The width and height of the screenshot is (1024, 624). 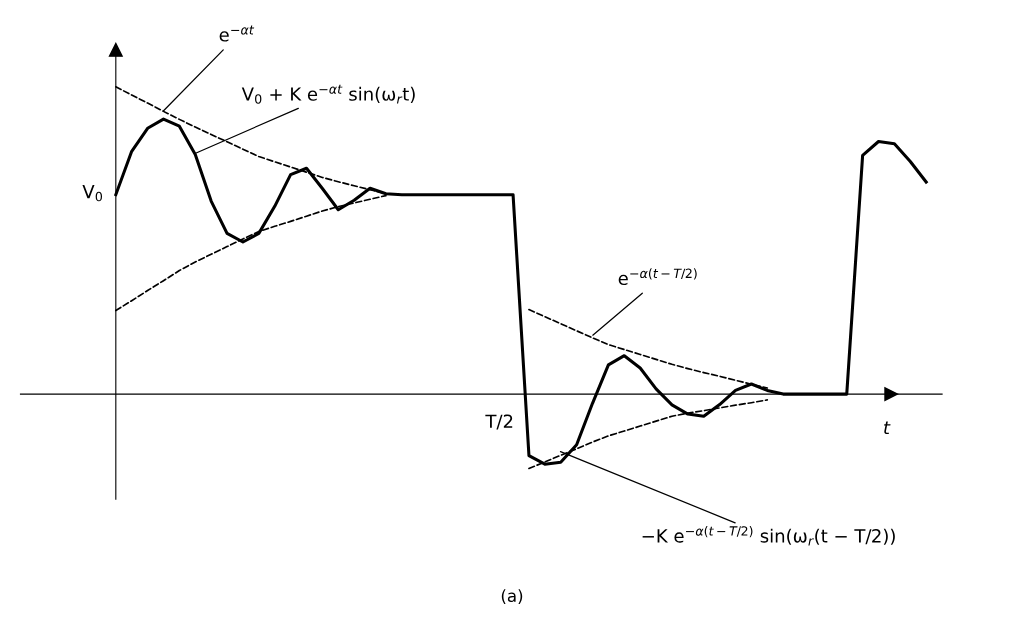 What do you see at coordinates (512, 597) in the screenshot?
I see `text: (a)` at bounding box center [512, 597].